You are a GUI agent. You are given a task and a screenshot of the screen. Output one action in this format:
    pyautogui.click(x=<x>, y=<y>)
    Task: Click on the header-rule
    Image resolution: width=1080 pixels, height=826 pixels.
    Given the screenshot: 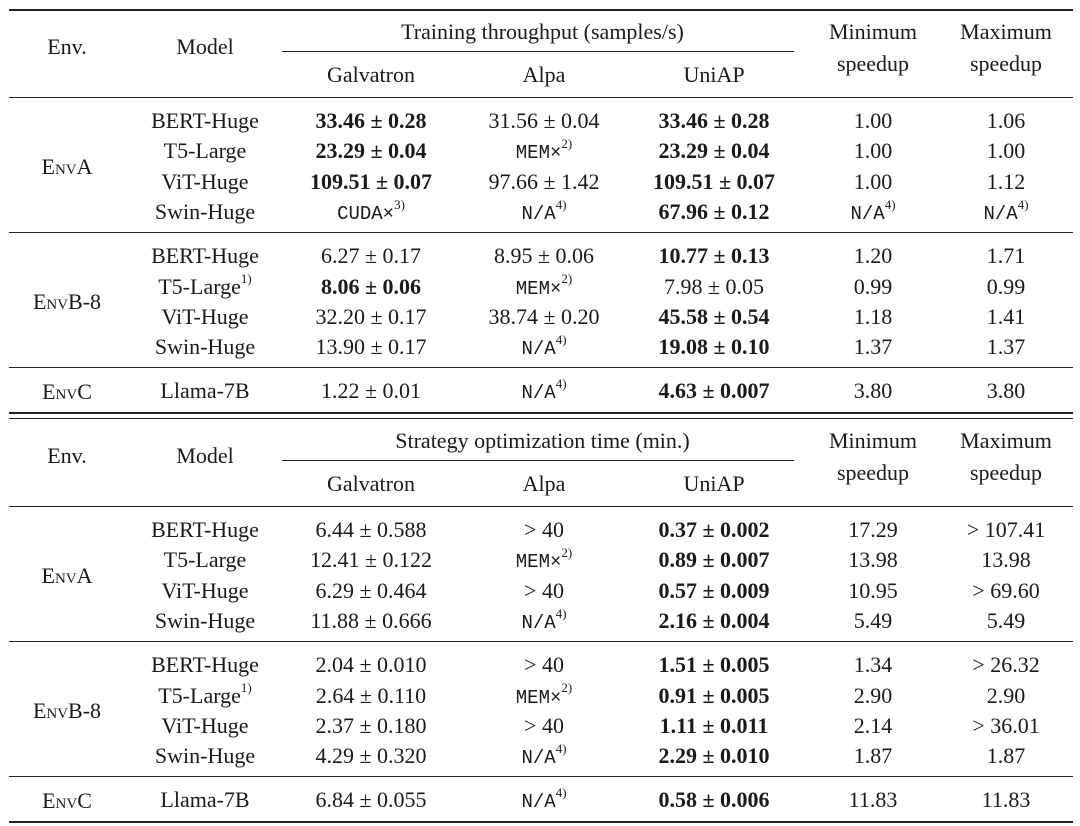 What is the action you would take?
    pyautogui.click(x=541, y=97)
    